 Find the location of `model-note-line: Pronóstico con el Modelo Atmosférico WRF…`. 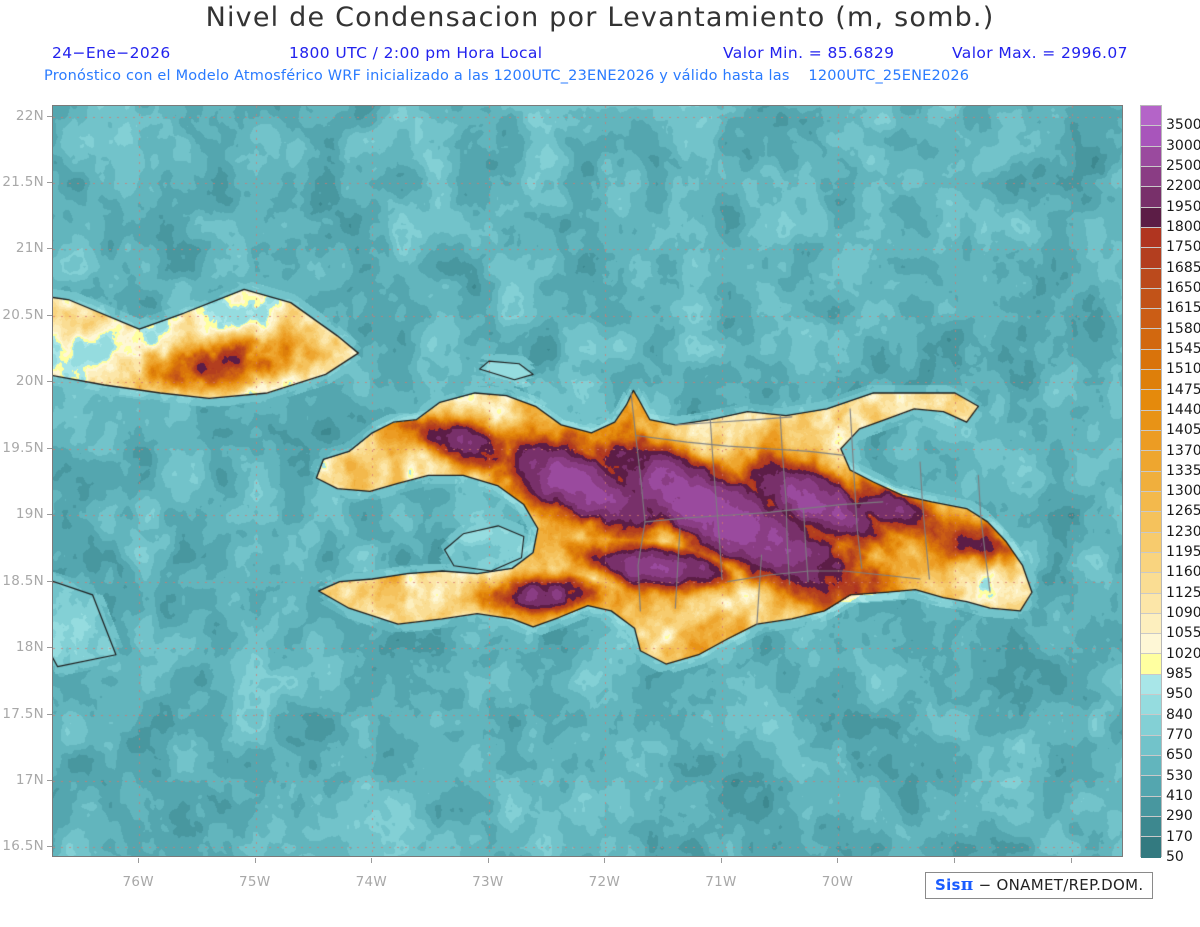

model-note-line: Pronóstico con el Modelo Atmosférico WRF… is located at coordinates (614, 78).